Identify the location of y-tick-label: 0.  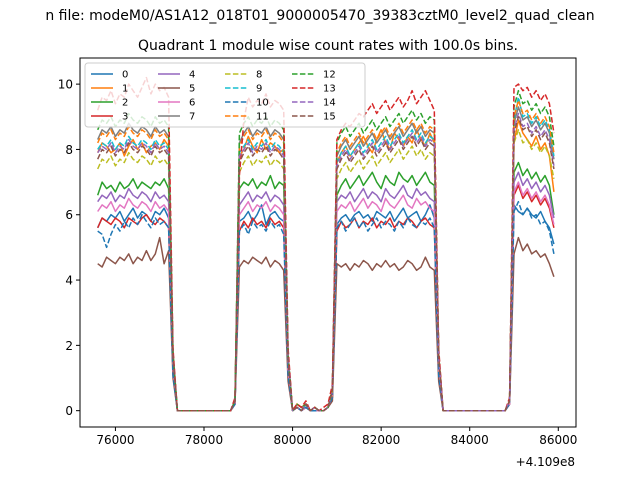
(69, 411).